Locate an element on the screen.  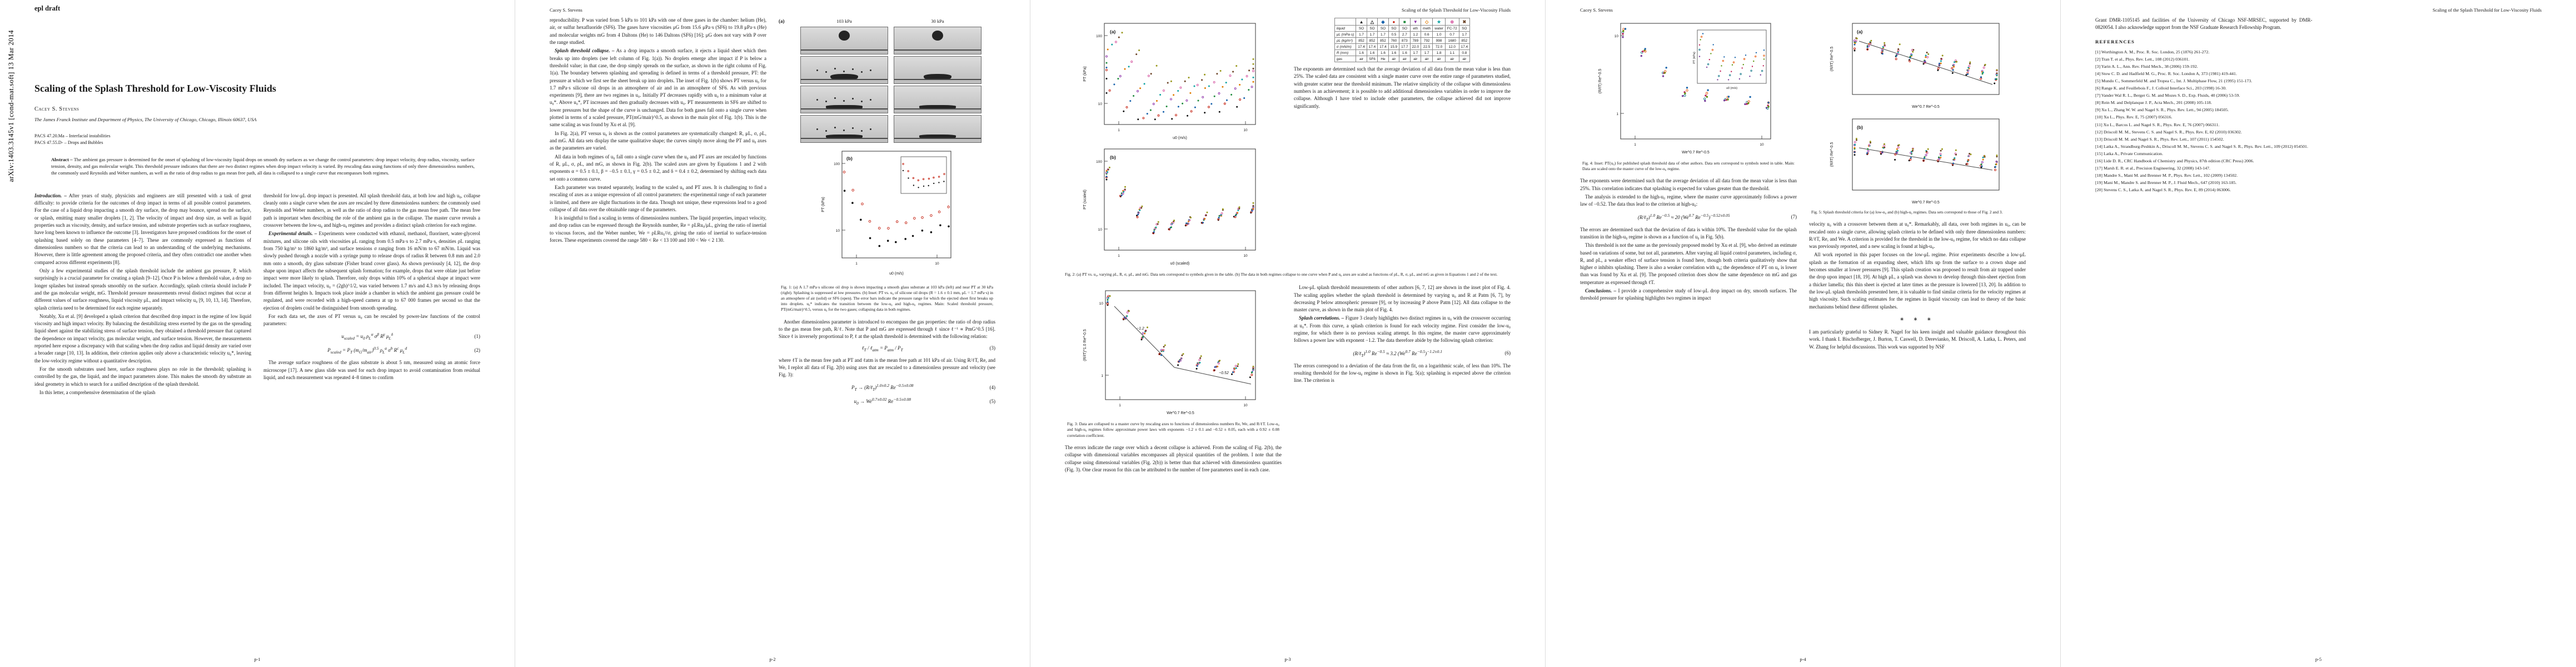
draft-label: epl draft is located at coordinates (47, 8).